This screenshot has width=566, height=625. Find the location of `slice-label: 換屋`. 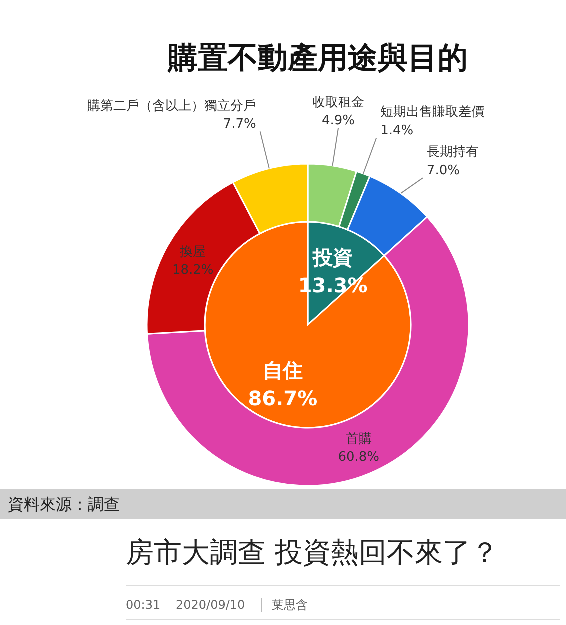

slice-label: 換屋 is located at coordinates (193, 252).